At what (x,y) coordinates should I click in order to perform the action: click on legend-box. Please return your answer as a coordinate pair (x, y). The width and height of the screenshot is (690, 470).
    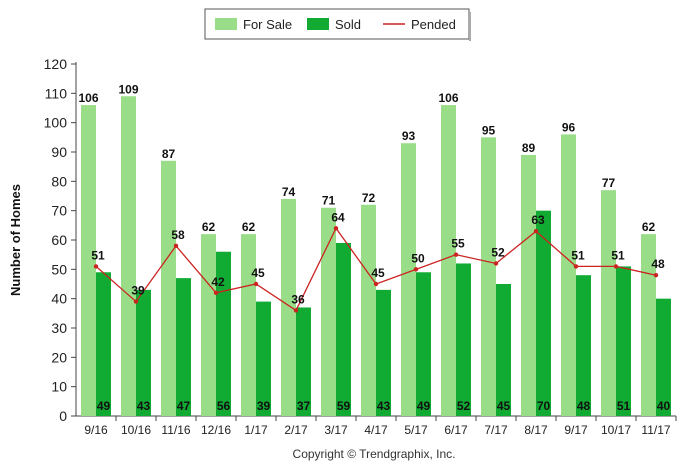
    Looking at the image, I should click on (337, 24).